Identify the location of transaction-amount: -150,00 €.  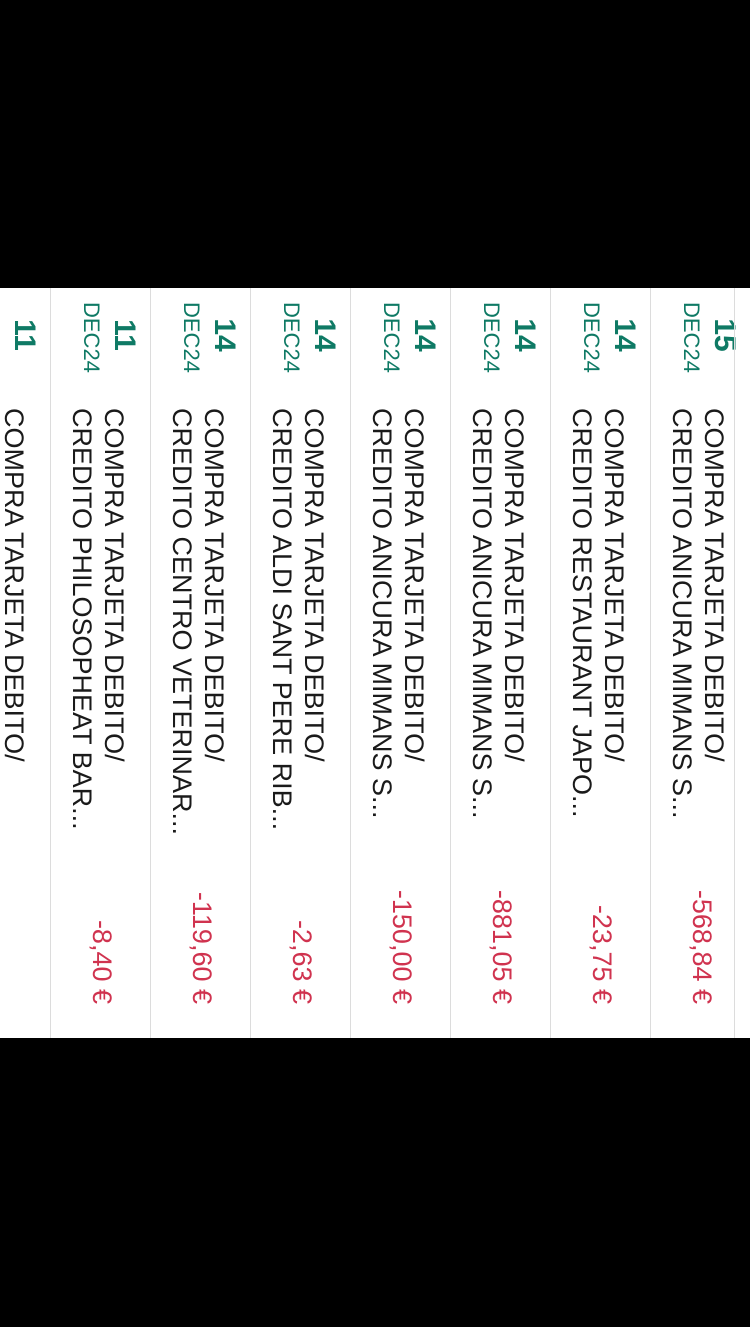
(402, 946).